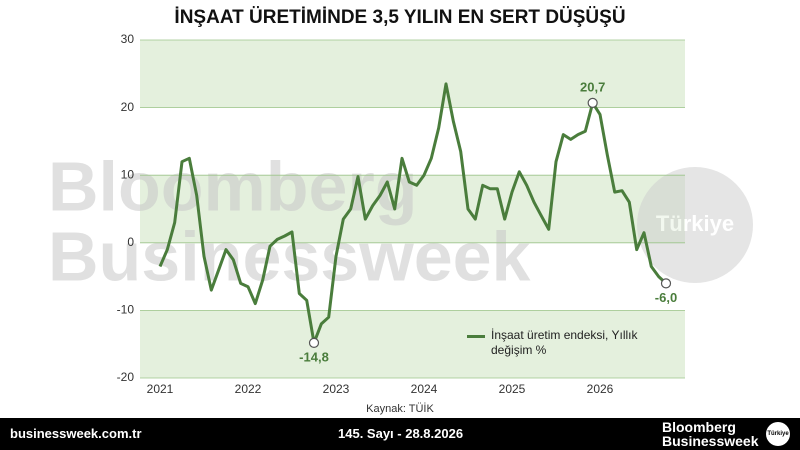 The height and width of the screenshot is (450, 800). Describe the element at coordinates (128, 174) in the screenshot. I see `y-tick-label: 10` at that location.